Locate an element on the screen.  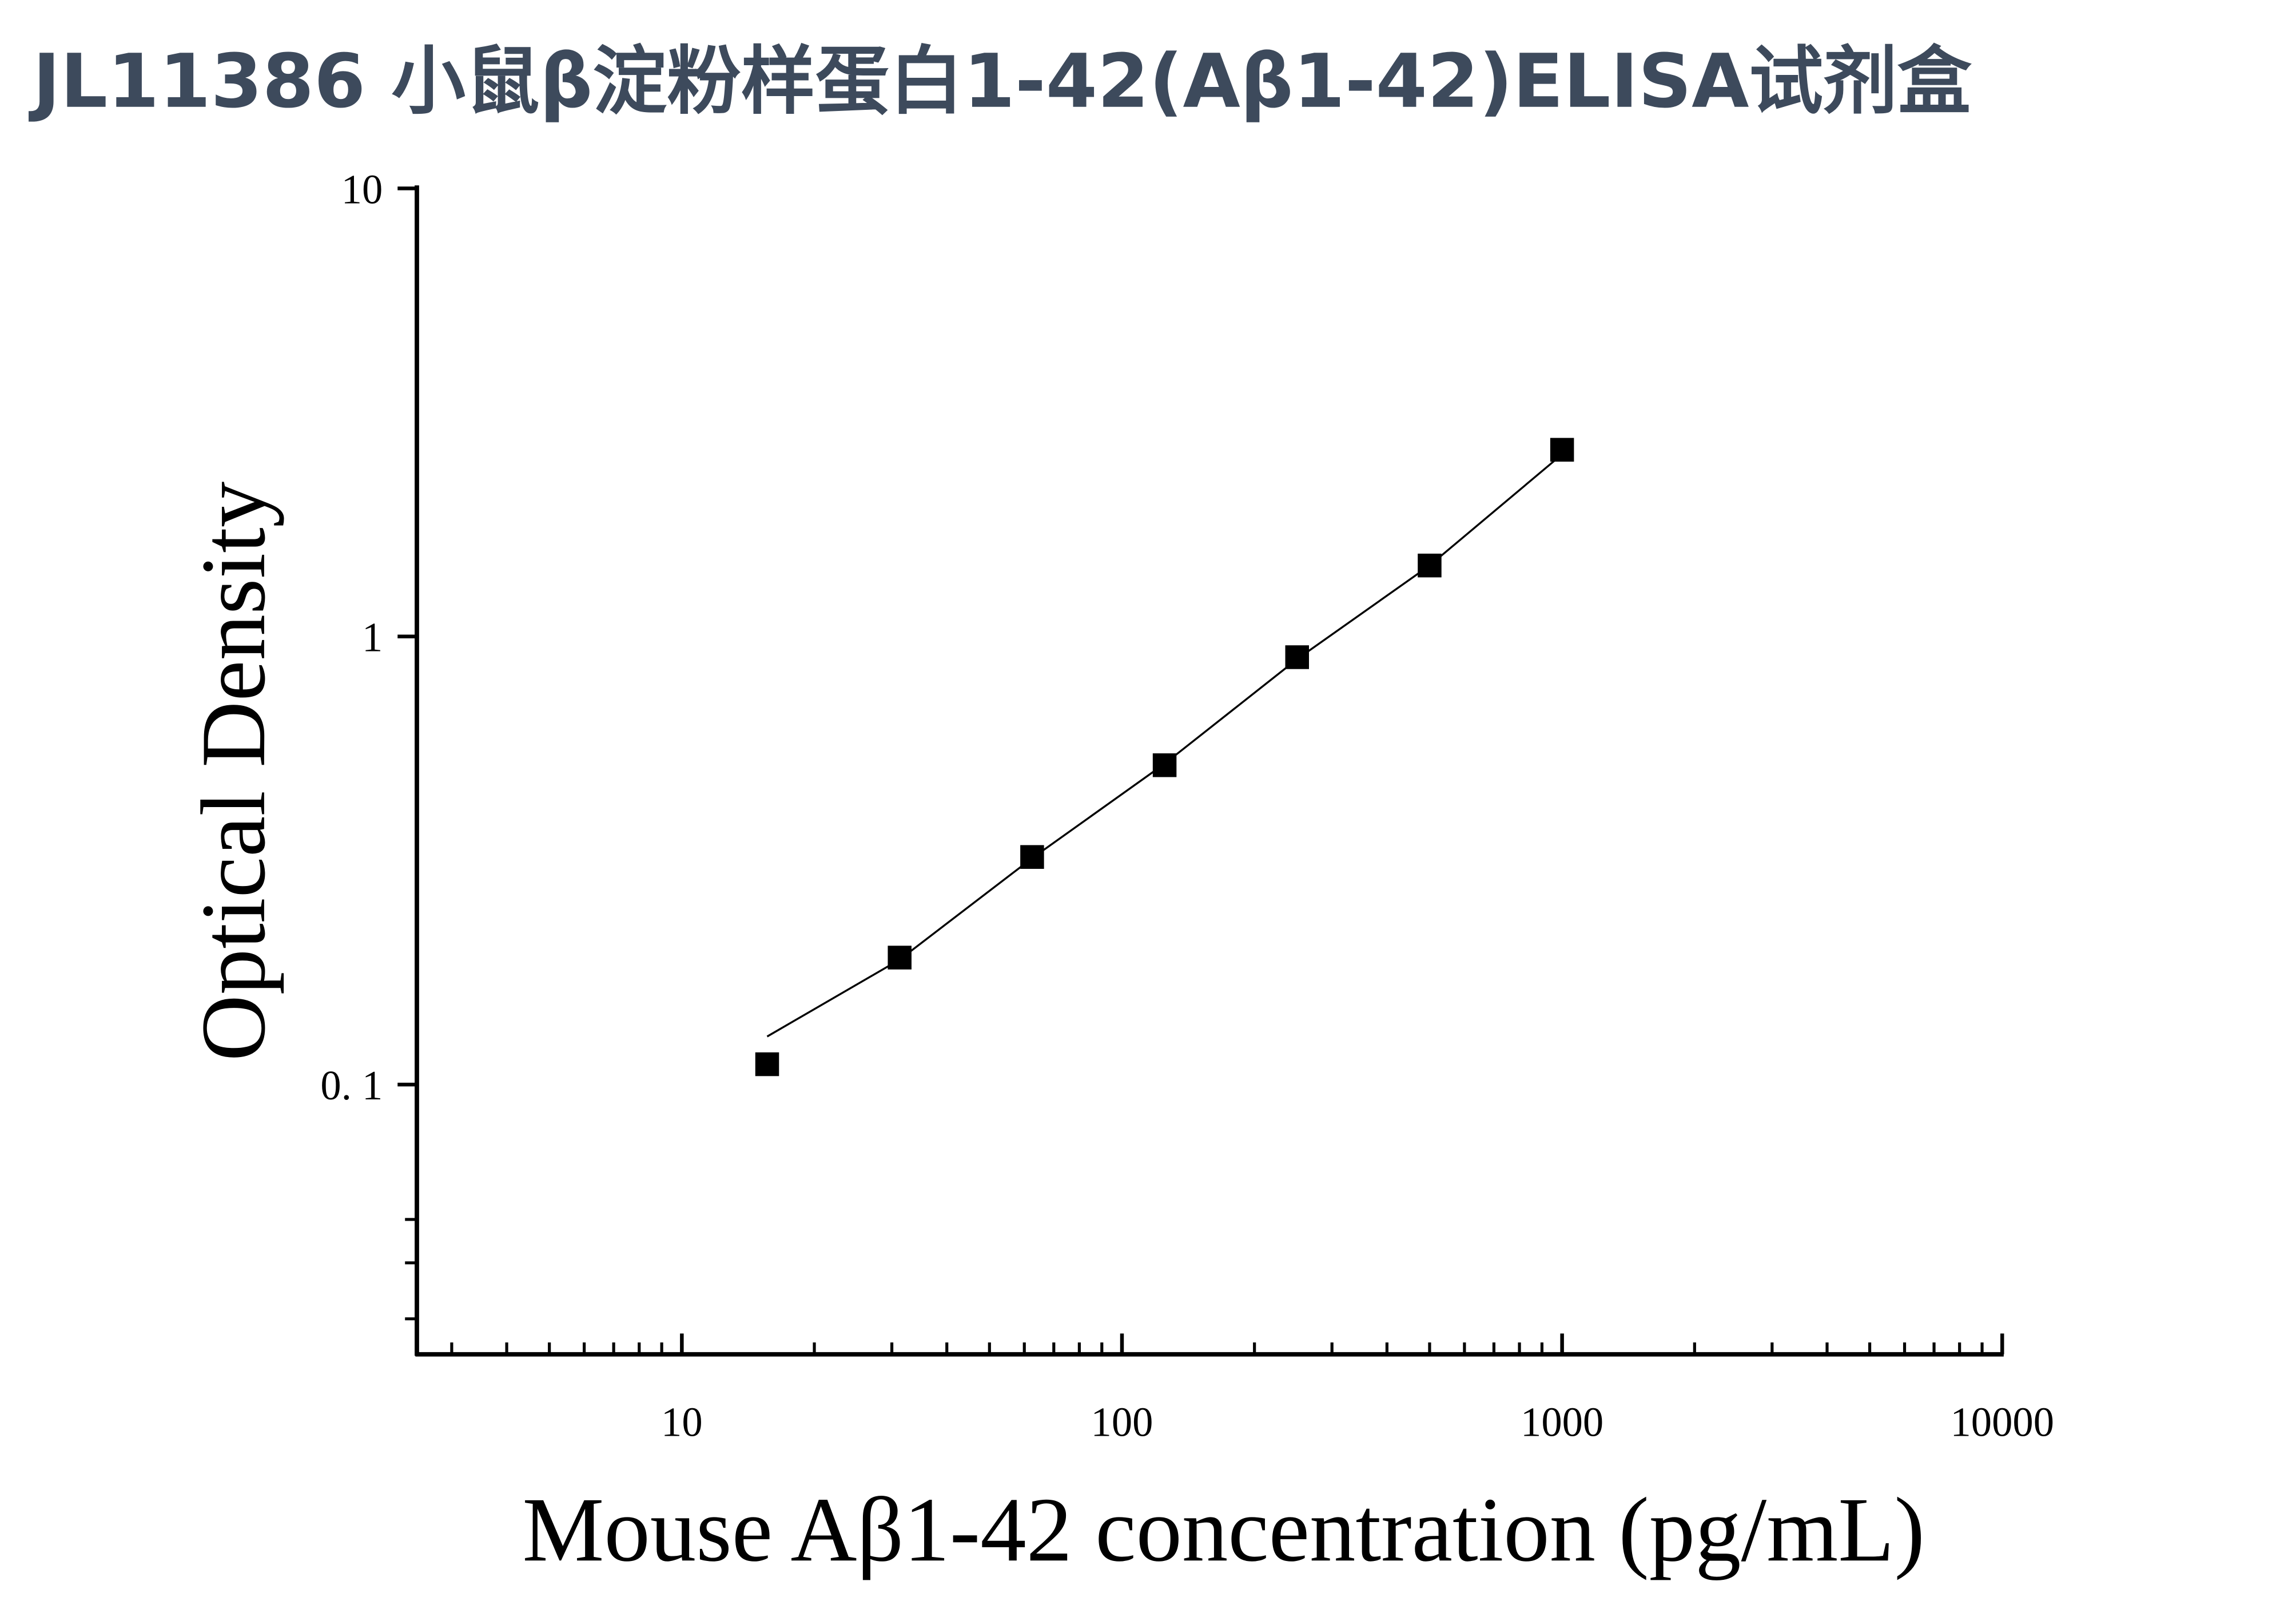
x-tick-label: 100 is located at coordinates (1122, 1422).